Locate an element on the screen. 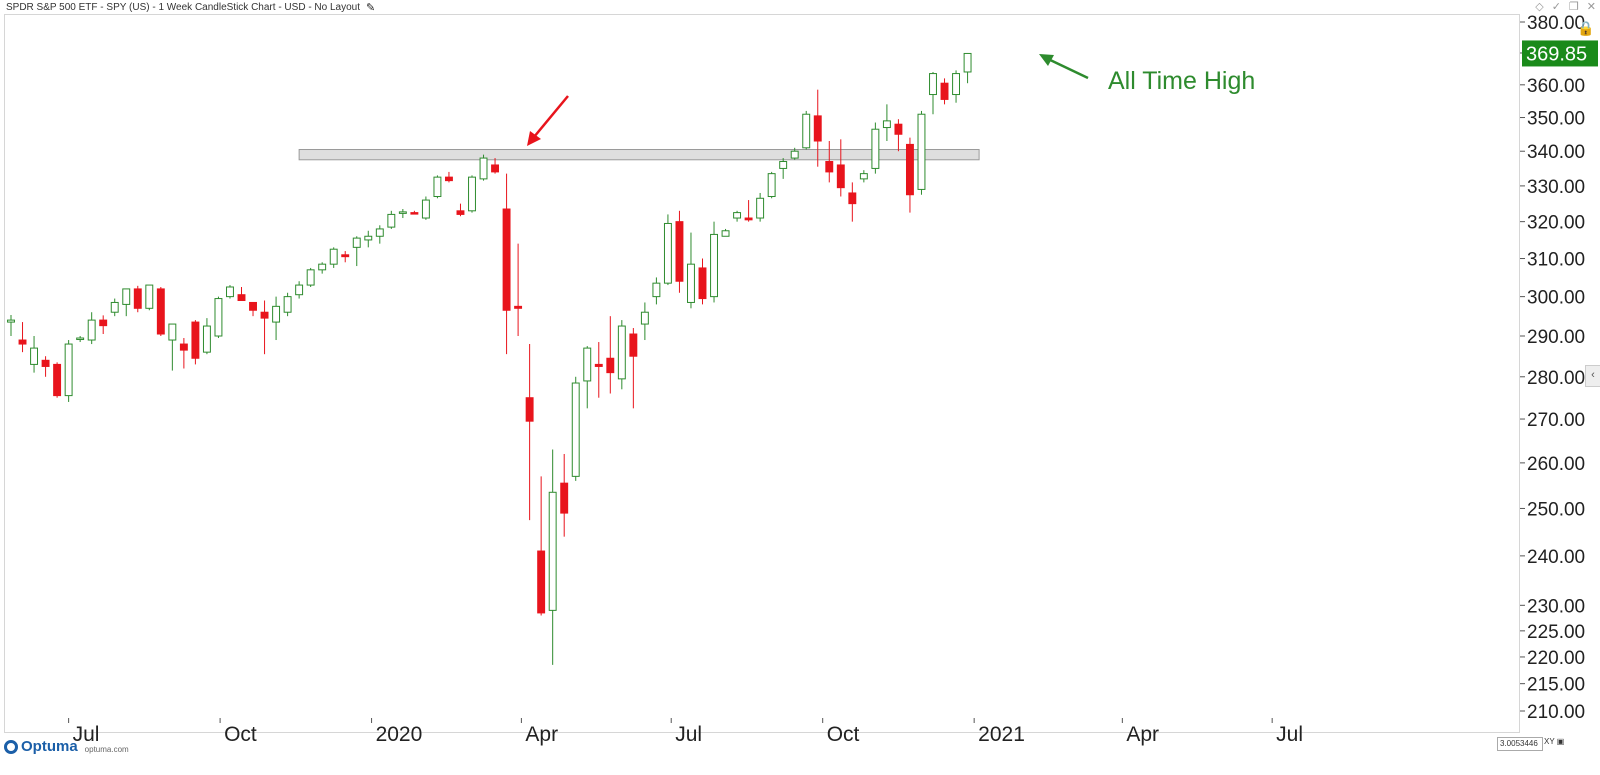  resistance-band is located at coordinates (639, 155).